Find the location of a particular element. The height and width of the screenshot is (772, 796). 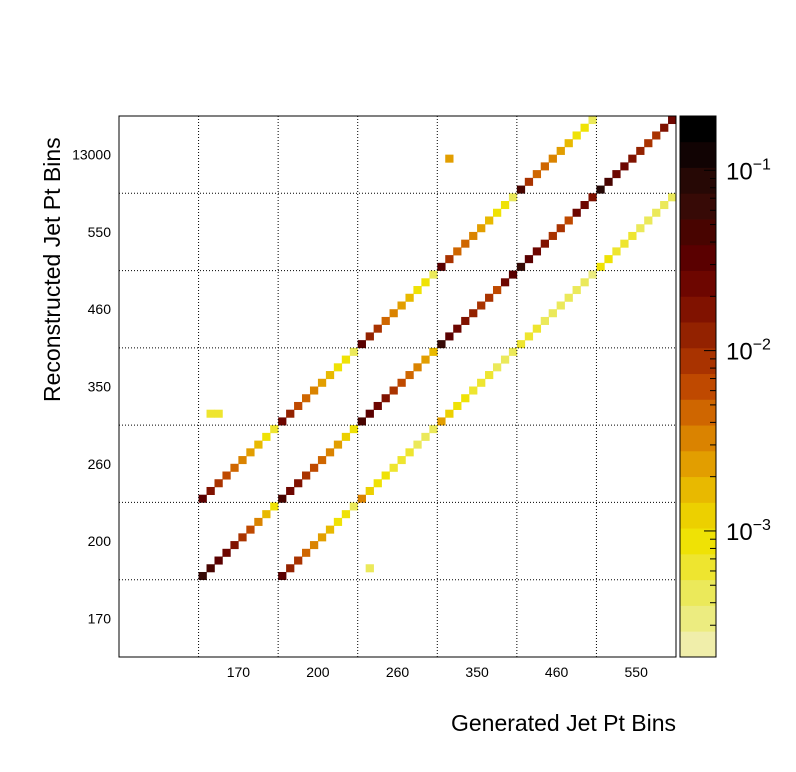

y-tick-label: 460 is located at coordinates (100, 309).